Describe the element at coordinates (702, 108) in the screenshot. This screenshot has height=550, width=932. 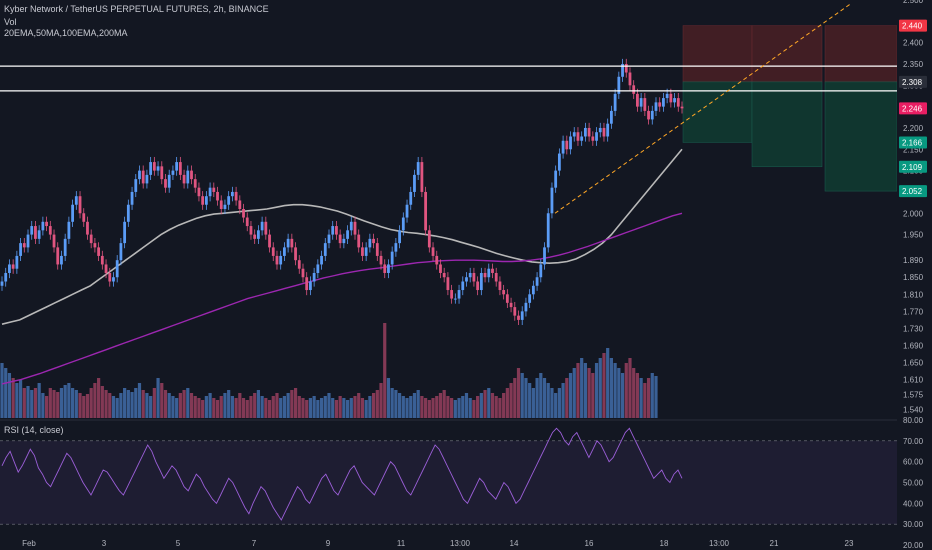
I see `trend-line` at that location.